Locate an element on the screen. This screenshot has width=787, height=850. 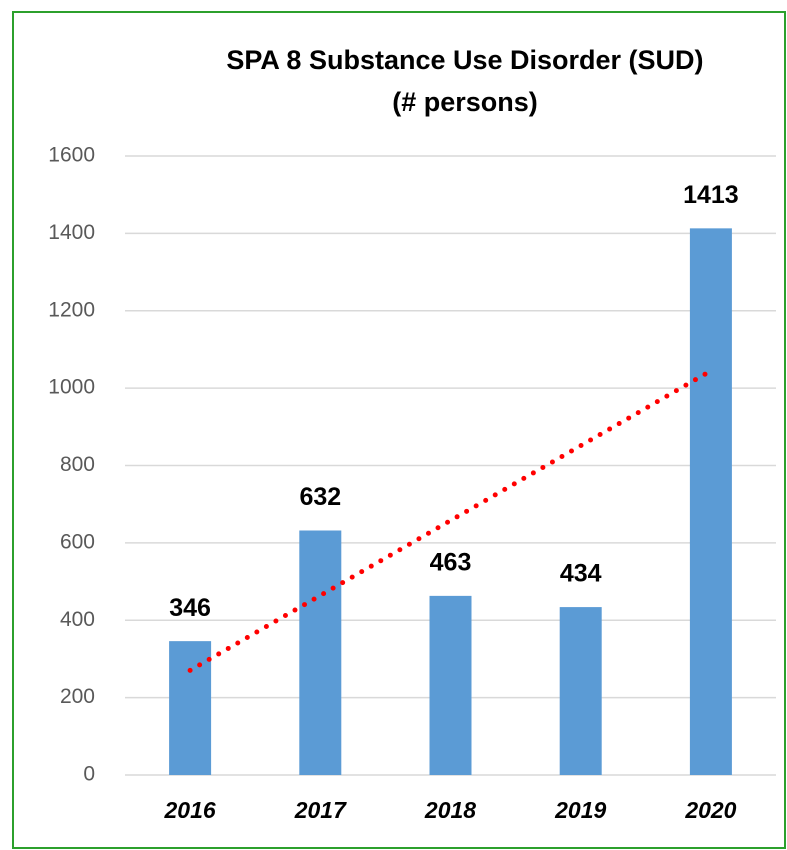
y-tick-label: 800 is located at coordinates (77, 464).